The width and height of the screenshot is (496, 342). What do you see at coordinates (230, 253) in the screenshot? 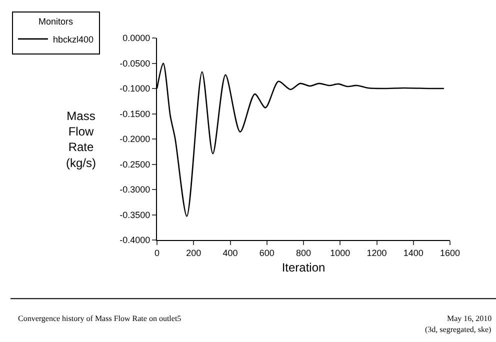
I see `x-tick-label: 400` at bounding box center [230, 253].